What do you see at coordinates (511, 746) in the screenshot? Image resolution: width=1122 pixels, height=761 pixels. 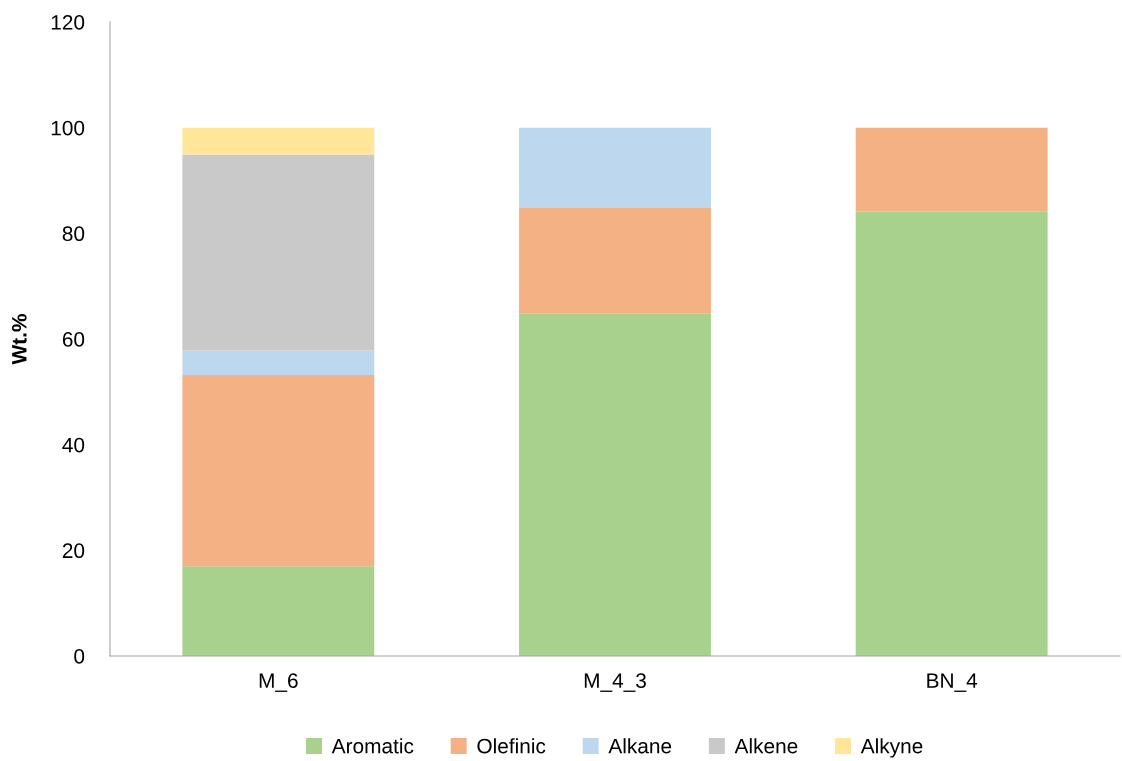 I see `legend-label: Olefinic` at bounding box center [511, 746].